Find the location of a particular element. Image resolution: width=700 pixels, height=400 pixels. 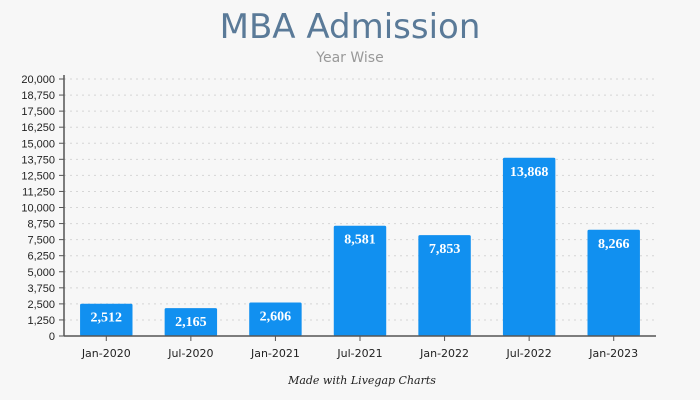

bar-value-label: 2,512 is located at coordinates (107, 318).